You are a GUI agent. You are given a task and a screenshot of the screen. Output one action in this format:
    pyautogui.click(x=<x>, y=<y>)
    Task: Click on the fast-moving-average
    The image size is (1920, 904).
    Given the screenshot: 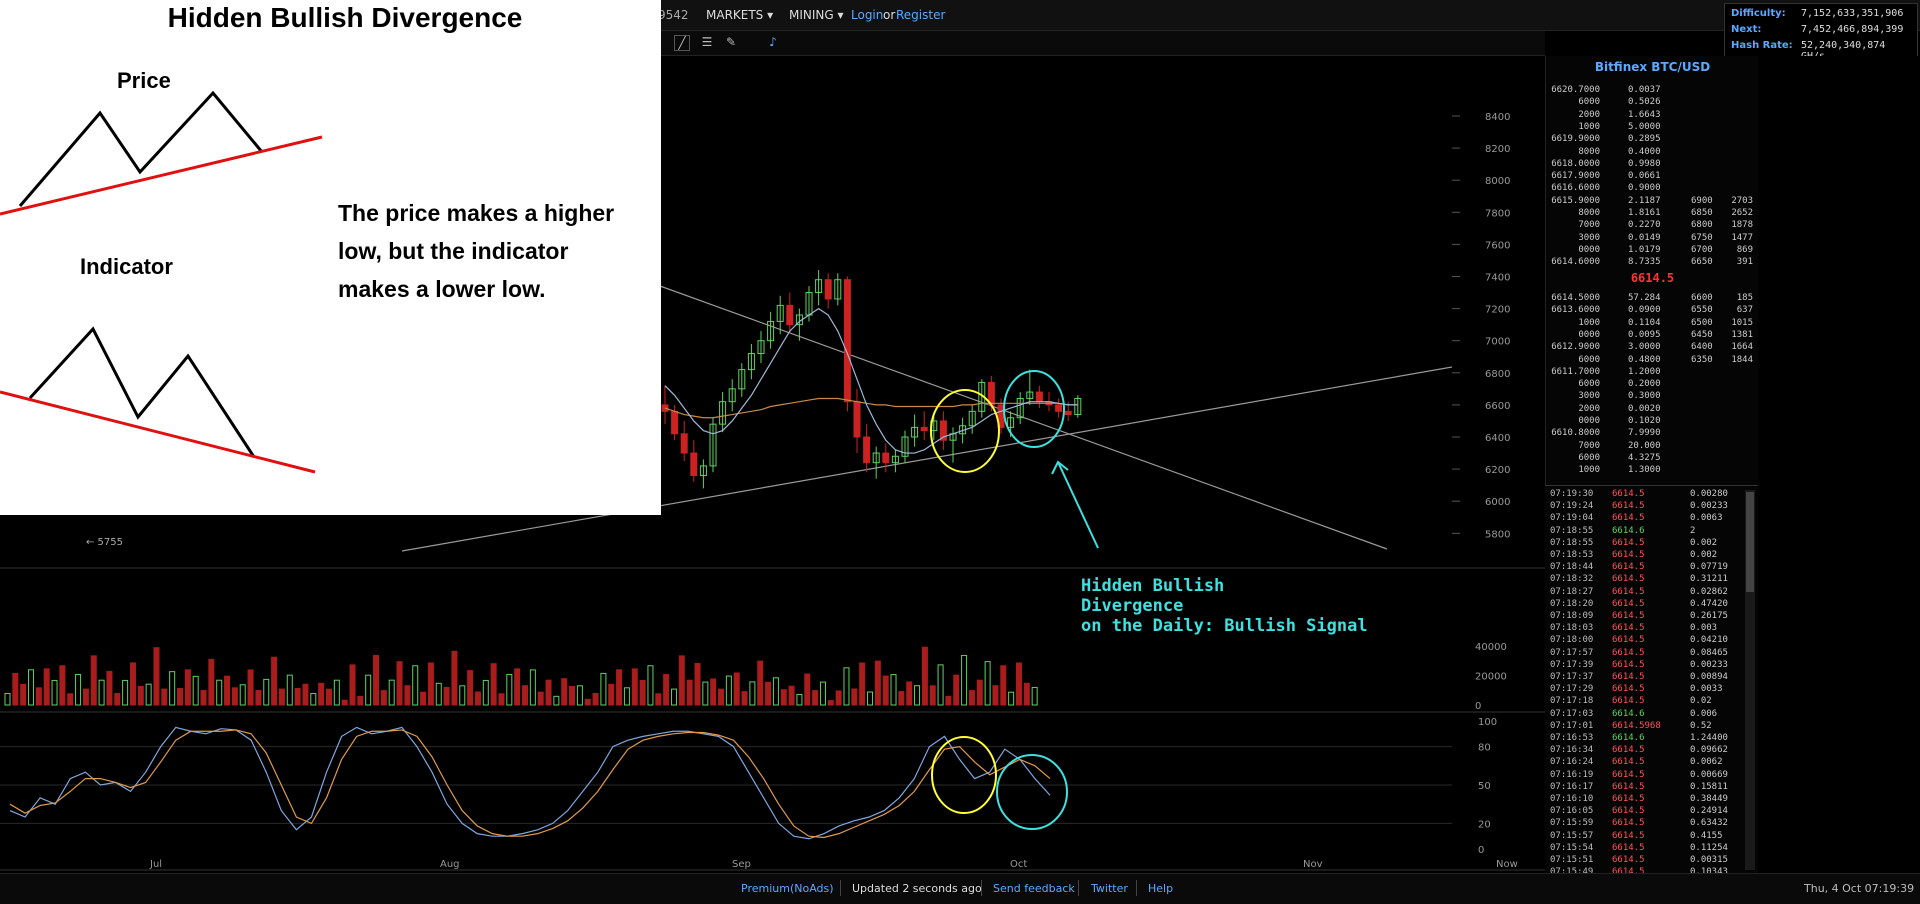 What is the action you would take?
    pyautogui.click(x=871, y=380)
    